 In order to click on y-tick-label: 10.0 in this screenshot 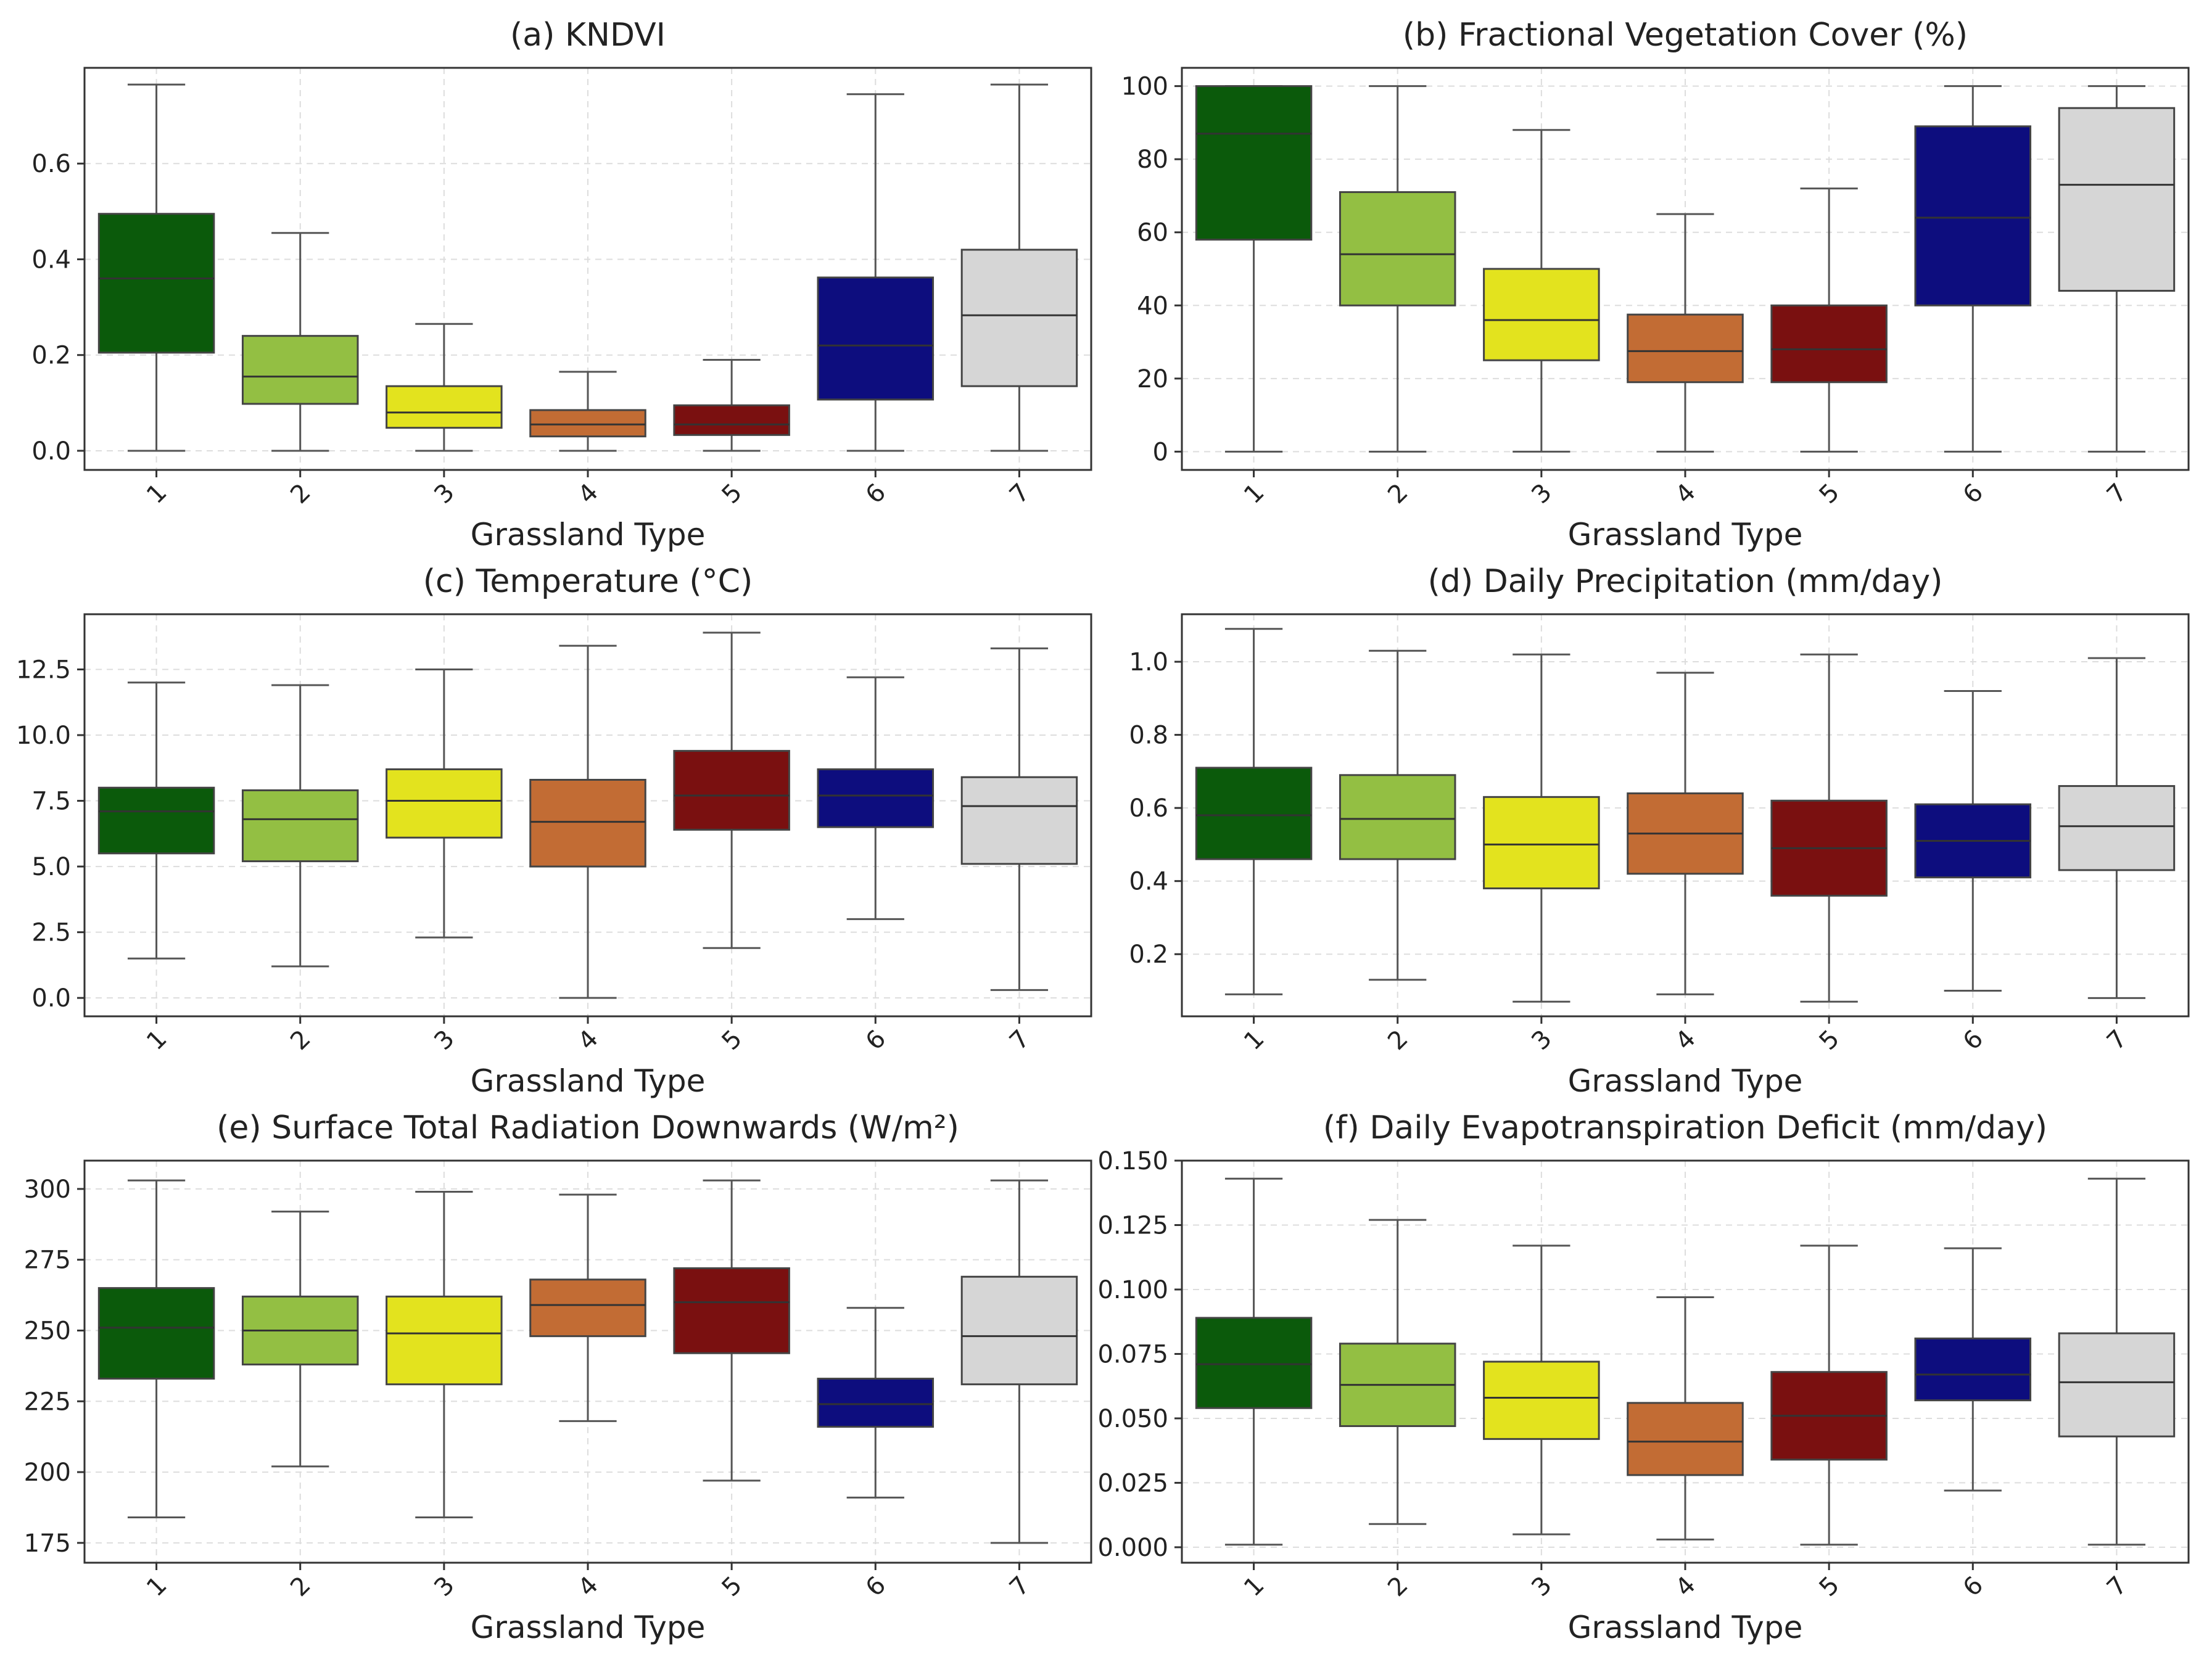, I will do `click(43, 736)`.